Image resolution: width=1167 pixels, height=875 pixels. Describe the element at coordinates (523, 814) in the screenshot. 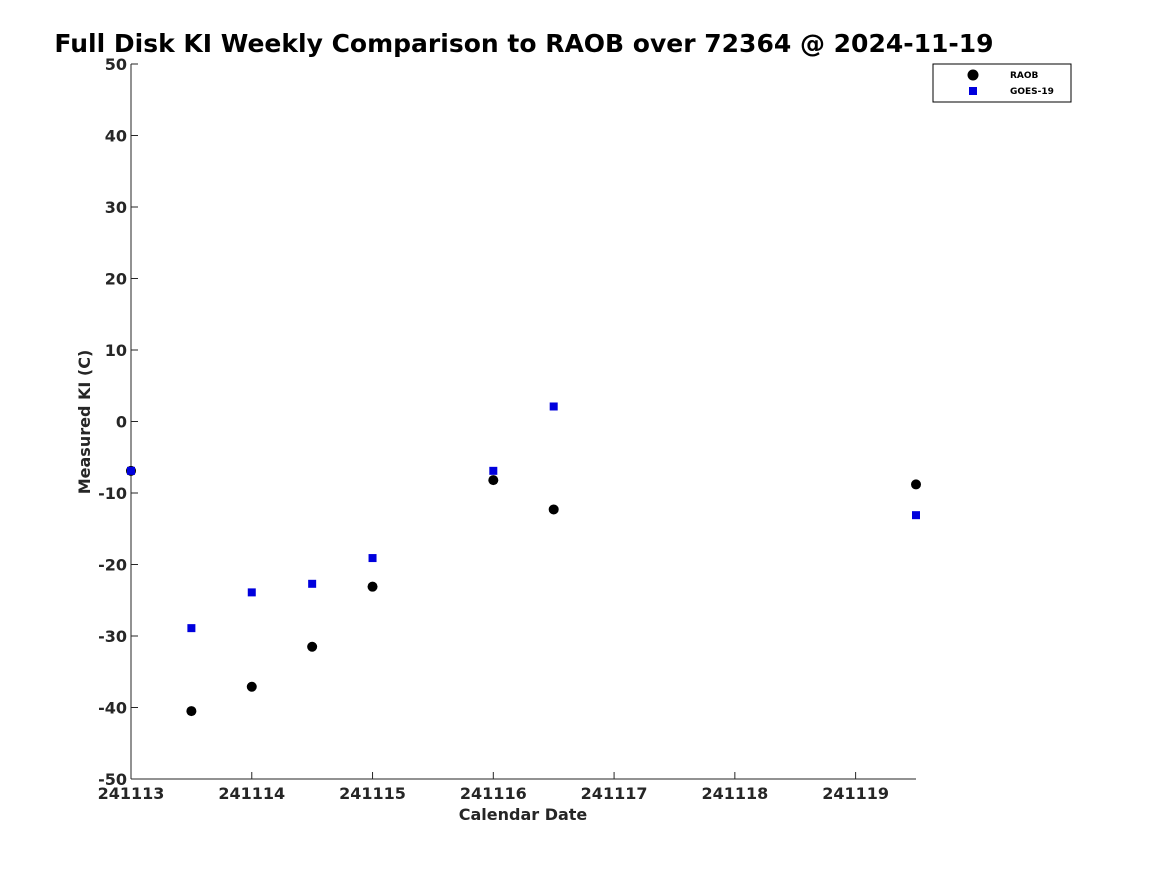

I see `x-axis-label: Calendar Date` at that location.